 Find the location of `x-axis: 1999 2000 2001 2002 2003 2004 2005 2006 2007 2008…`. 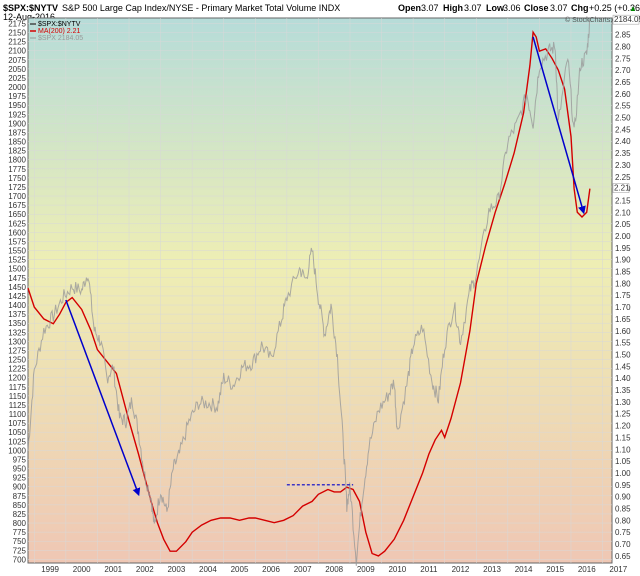

x-axis: 1999 2000 2001 2002 2003 2004 2005 2006 2007 2008… is located at coordinates (334, 569).